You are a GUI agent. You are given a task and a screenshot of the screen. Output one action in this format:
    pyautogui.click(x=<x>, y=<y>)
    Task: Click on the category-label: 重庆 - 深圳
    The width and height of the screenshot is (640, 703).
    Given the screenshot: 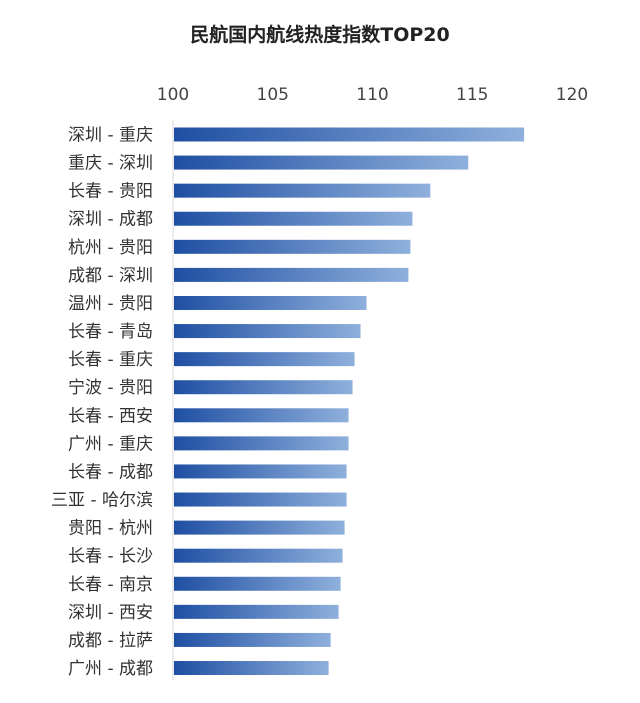 What is the action you would take?
    pyautogui.click(x=110, y=164)
    